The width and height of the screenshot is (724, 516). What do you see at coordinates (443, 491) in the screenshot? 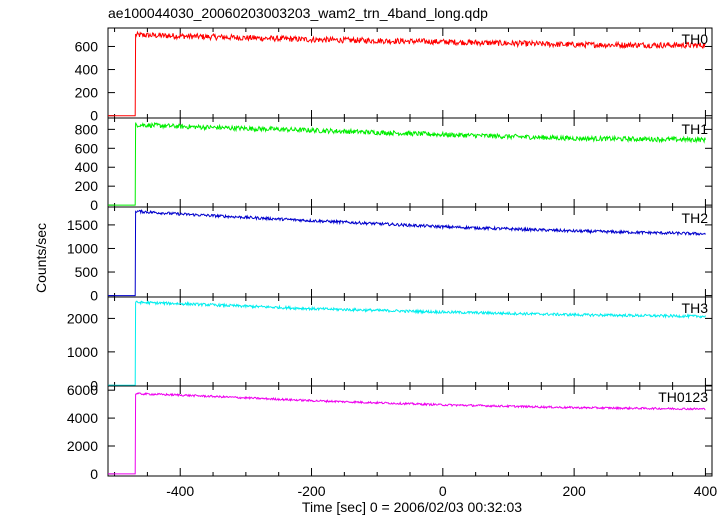
I see `x-tick-label: 0` at bounding box center [443, 491].